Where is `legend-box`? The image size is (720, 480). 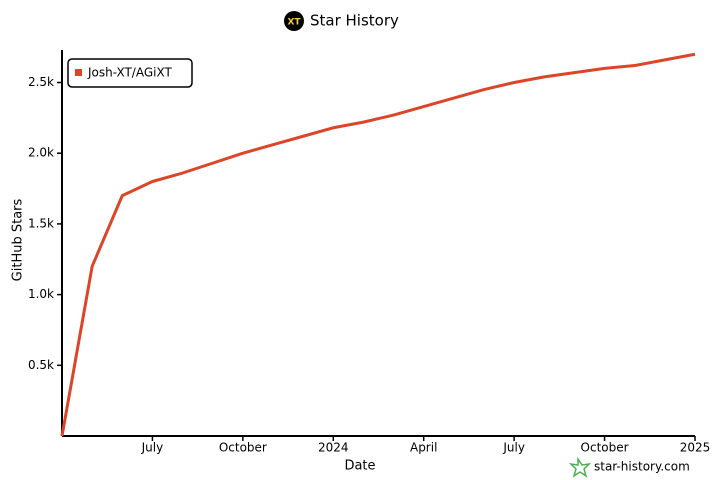
legend-box is located at coordinates (130, 73).